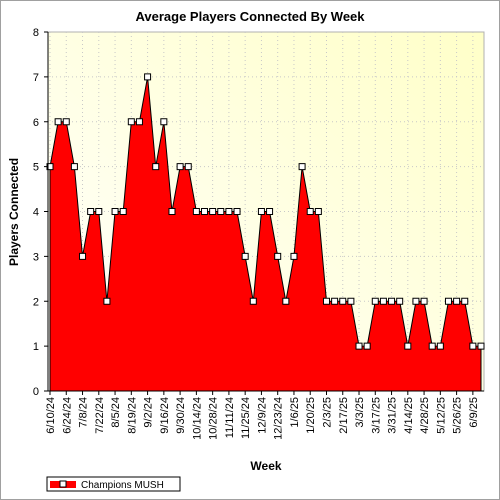  Describe the element at coordinates (149, 412) in the screenshot. I see `x-tick-label: 9/2/24` at that location.